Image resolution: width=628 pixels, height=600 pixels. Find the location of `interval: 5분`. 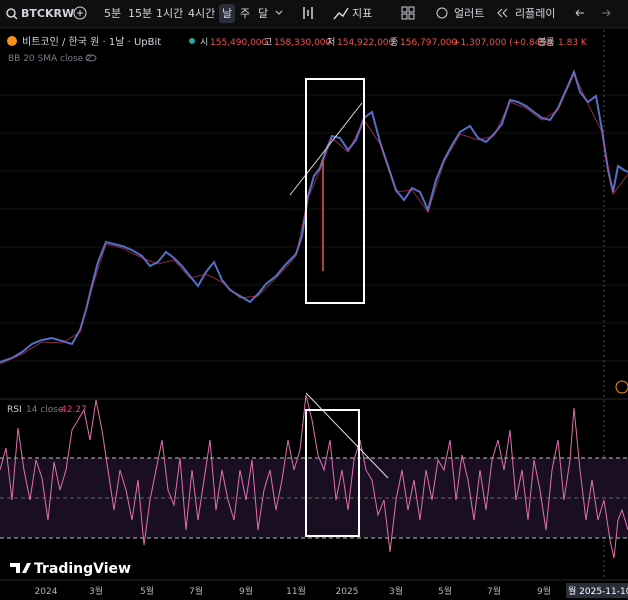

interval: 5분 is located at coordinates (112, 13).